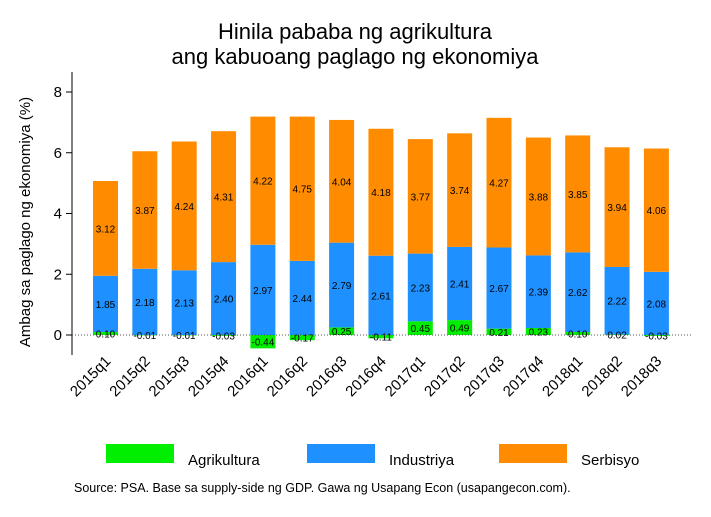 This screenshot has width=711, height=517. I want to click on data-label-agrikultura: 0.10, so click(578, 334).